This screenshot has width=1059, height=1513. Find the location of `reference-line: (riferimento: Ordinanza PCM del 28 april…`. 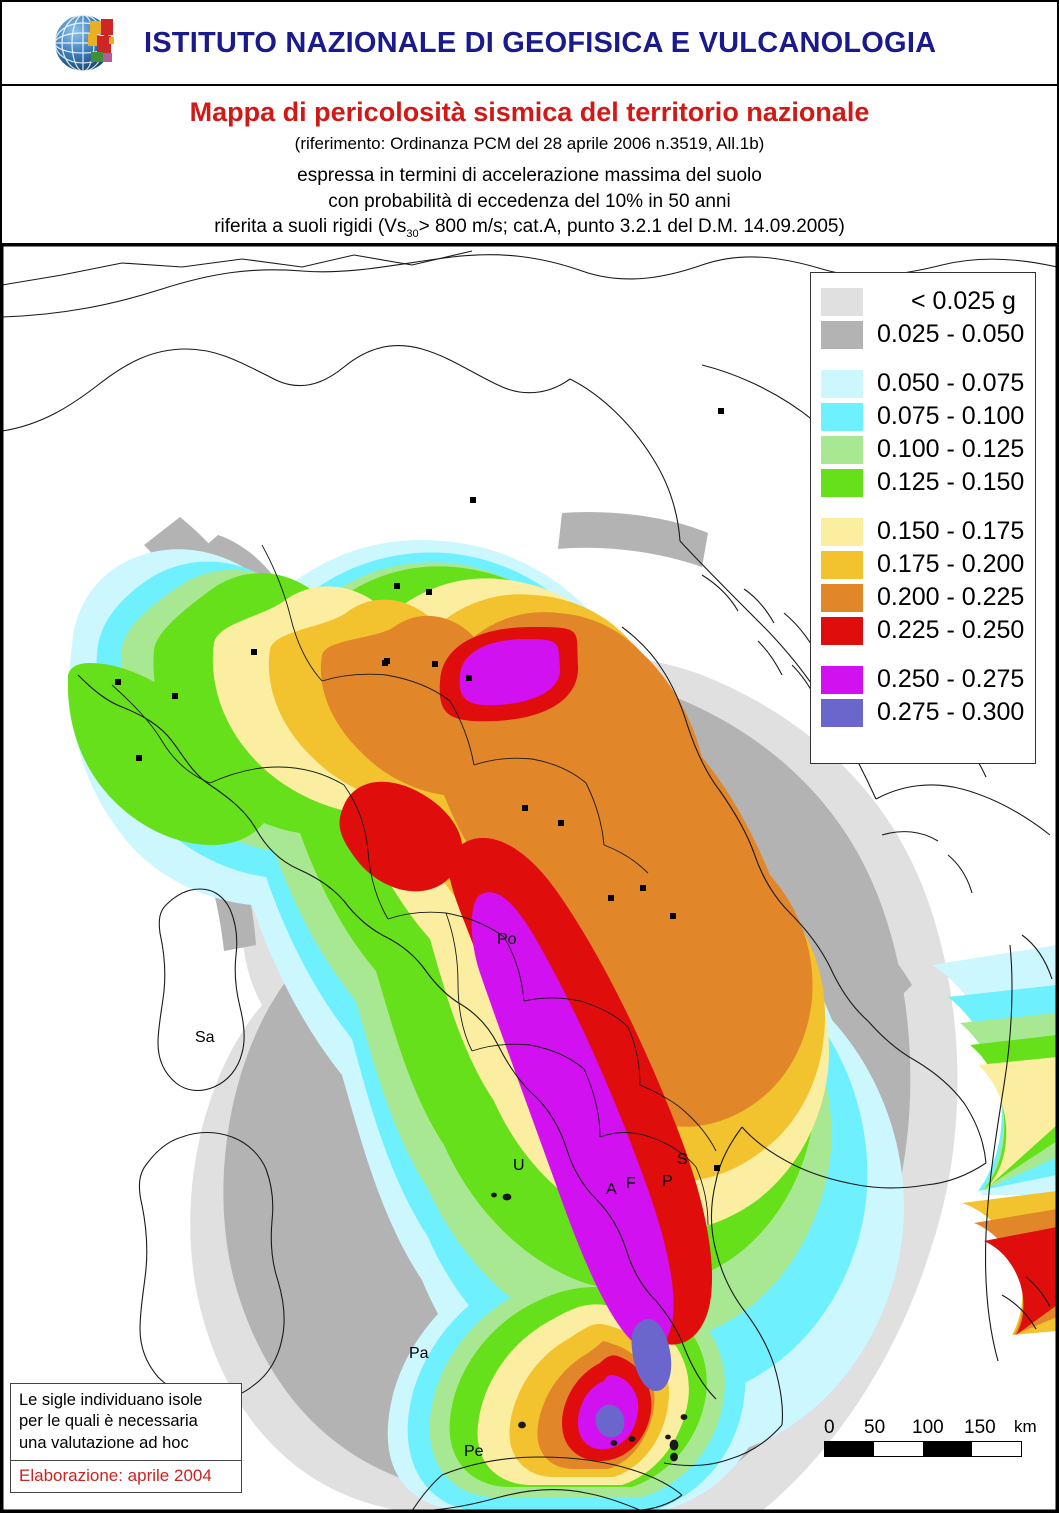

reference-line: (riferimento: Ordinanza PCM del 28 april… is located at coordinates (529, 143).